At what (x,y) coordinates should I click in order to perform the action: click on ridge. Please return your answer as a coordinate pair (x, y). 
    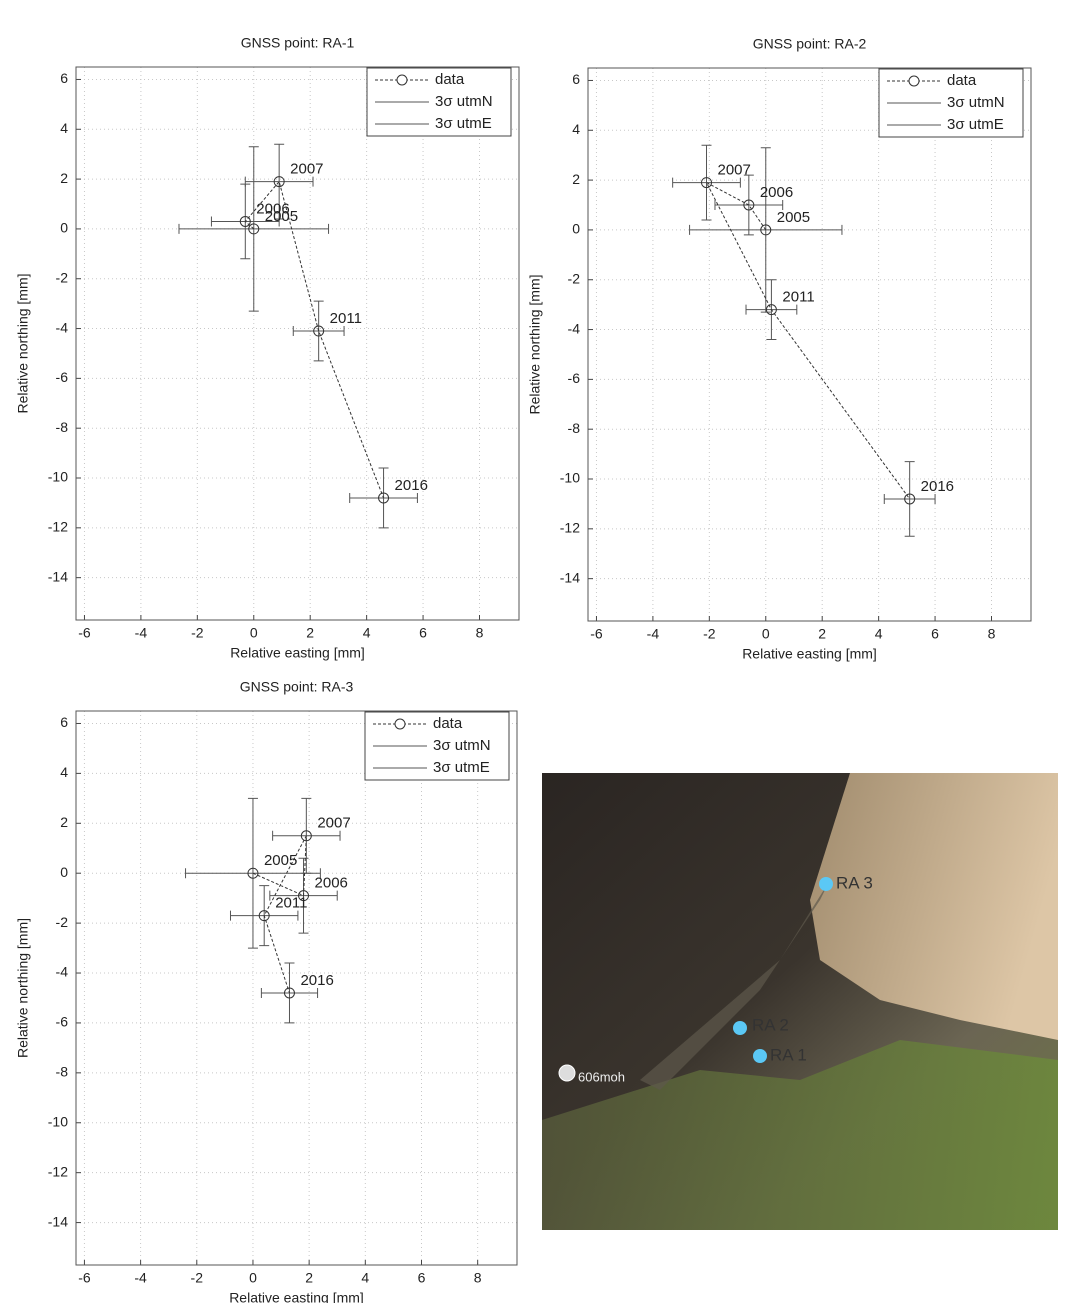
    Looking at the image, I should click on (745, 965).